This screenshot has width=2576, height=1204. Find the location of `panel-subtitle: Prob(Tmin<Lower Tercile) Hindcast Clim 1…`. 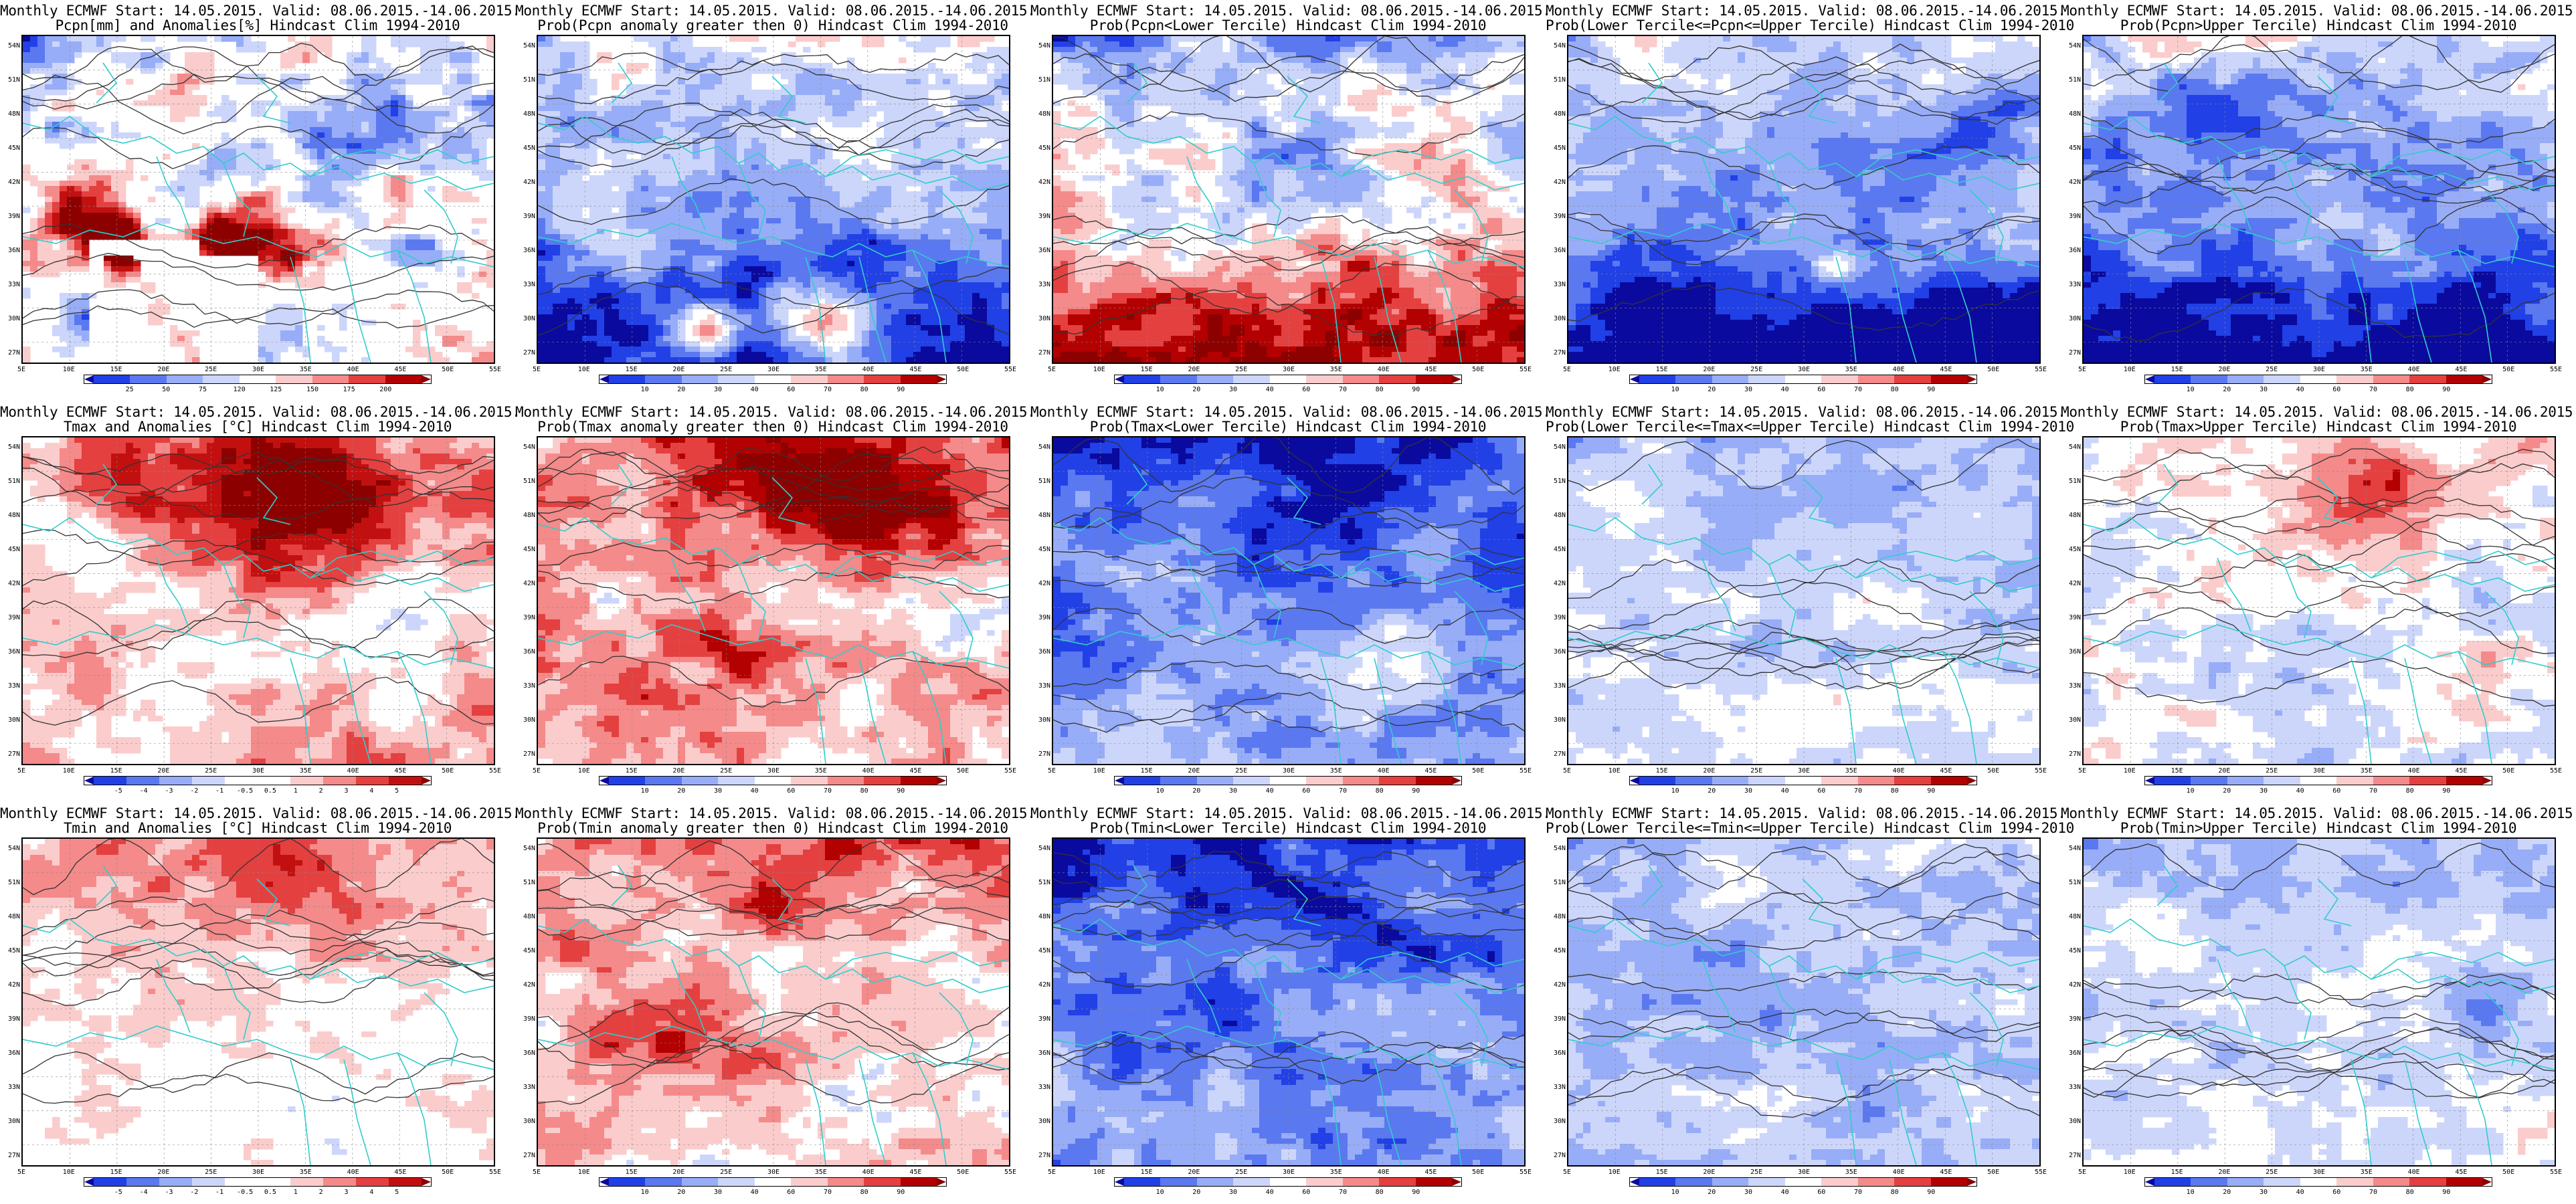

panel-subtitle: Prob(Tmin<Lower Tercile) Hindcast Clim 1… is located at coordinates (1288, 828).